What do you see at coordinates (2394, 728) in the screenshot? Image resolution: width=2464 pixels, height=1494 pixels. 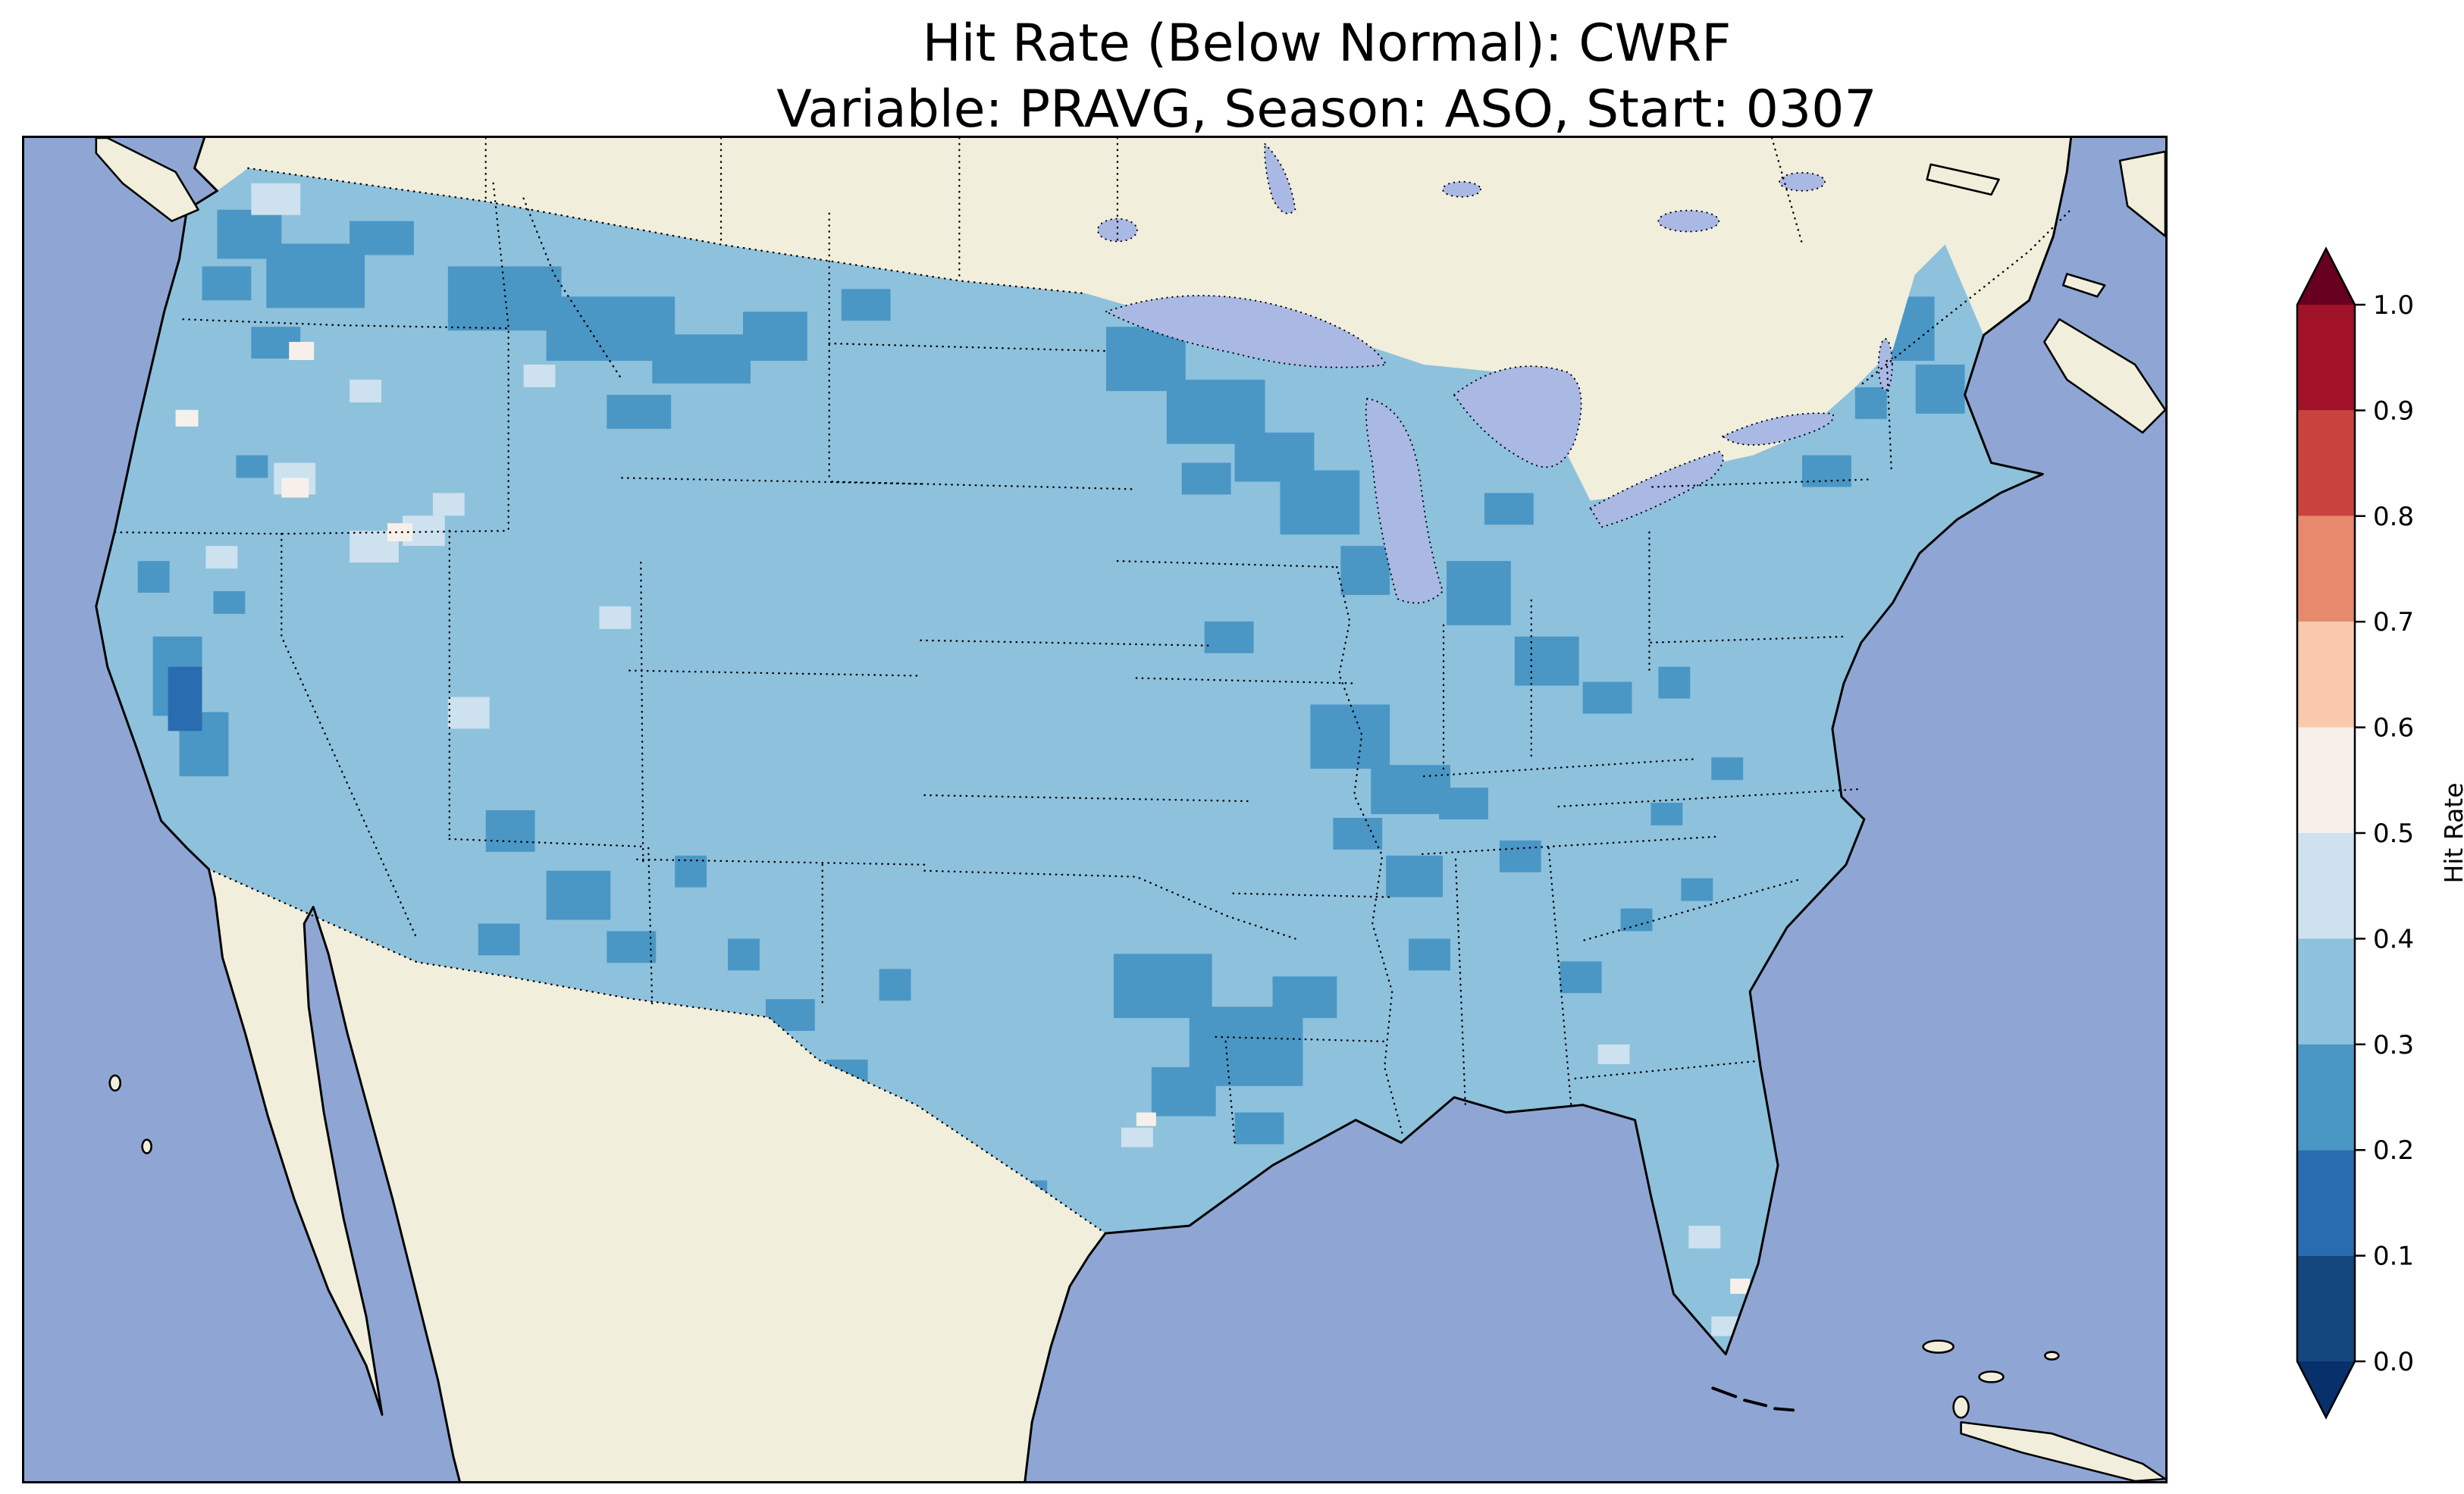 I see `colorbar-tick-label: 0.6` at bounding box center [2394, 728].